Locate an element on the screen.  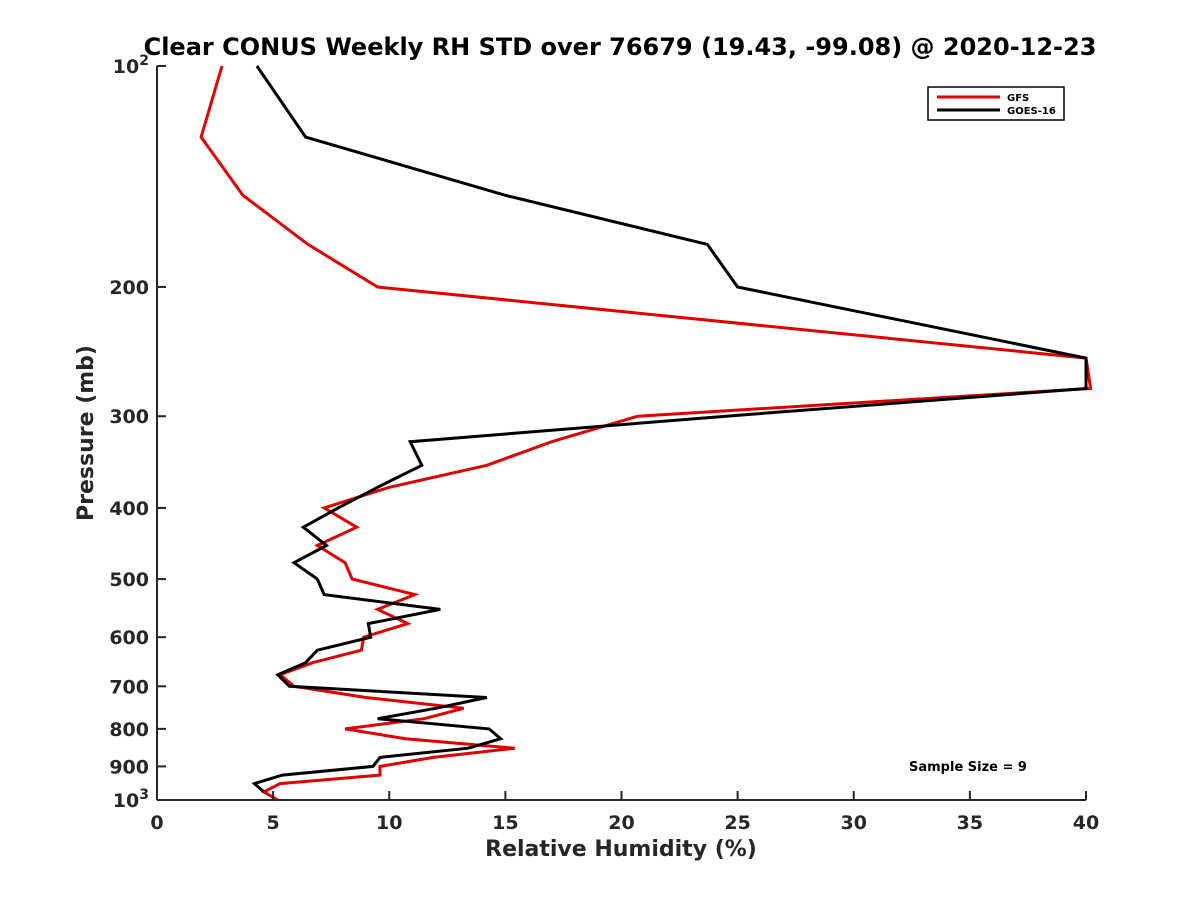
y-tick-label: 200 is located at coordinates (129, 288).